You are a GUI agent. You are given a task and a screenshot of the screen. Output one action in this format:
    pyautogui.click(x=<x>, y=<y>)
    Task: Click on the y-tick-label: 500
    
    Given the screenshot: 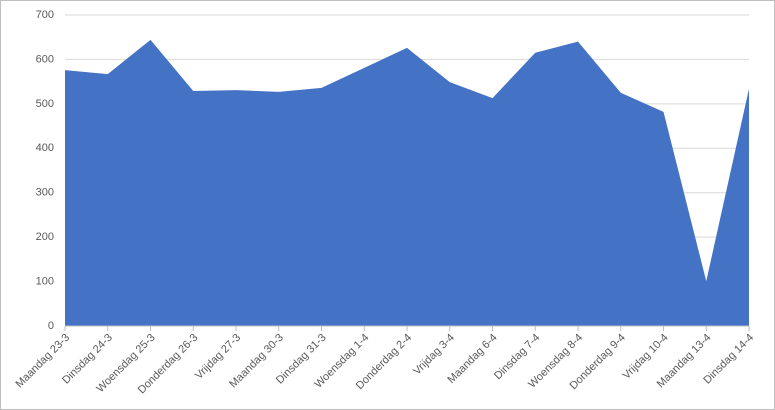 What is the action you would take?
    pyautogui.click(x=45, y=104)
    